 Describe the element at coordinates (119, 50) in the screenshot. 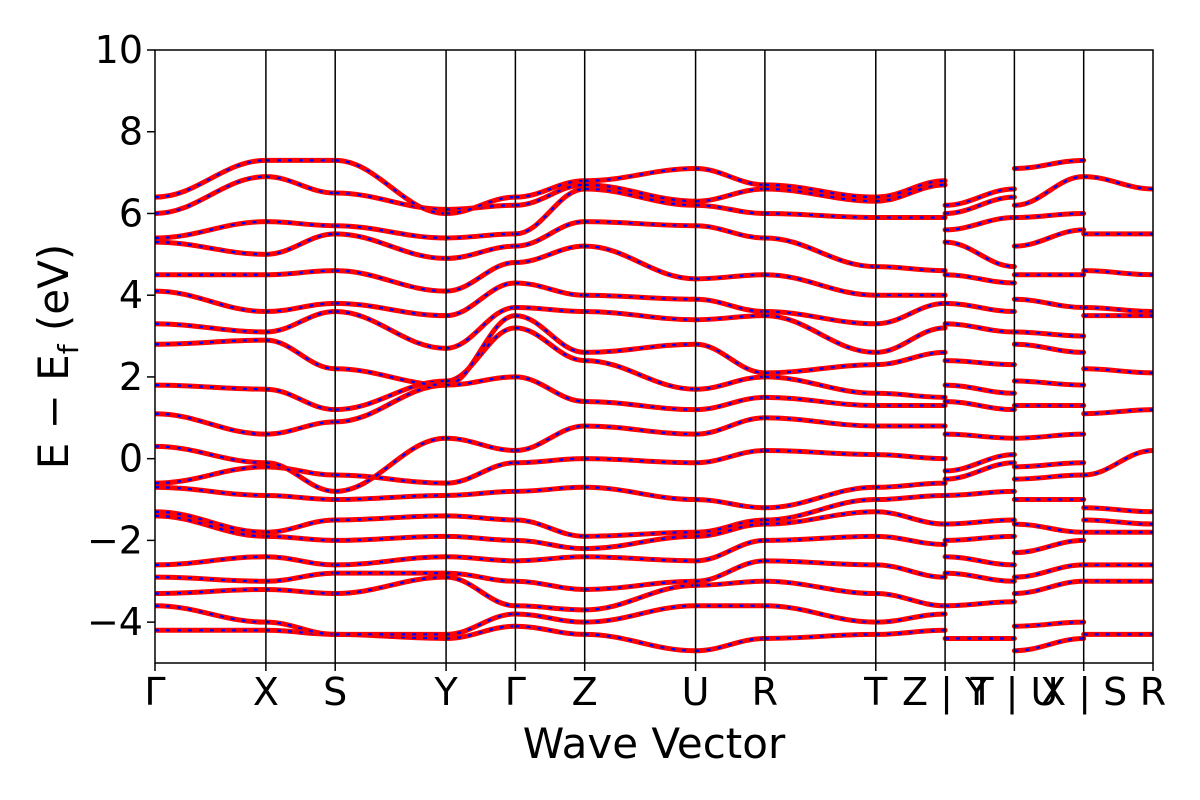

I see `y-tick-label: 10` at that location.